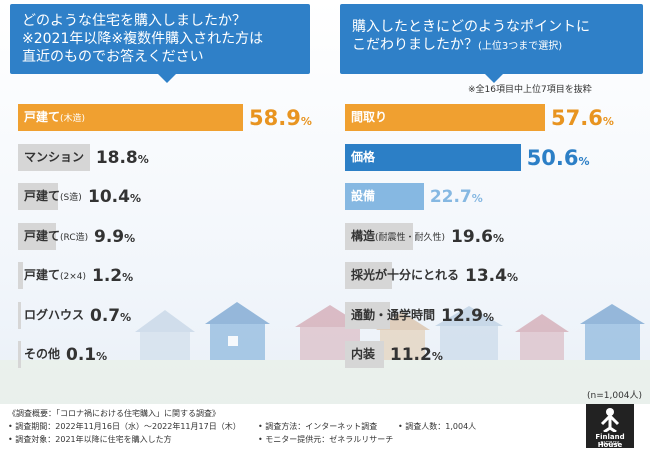  Describe the element at coordinates (398, 235) in the screenshot. I see `right-bar-label: 構造(耐震性・耐久性)` at that location.